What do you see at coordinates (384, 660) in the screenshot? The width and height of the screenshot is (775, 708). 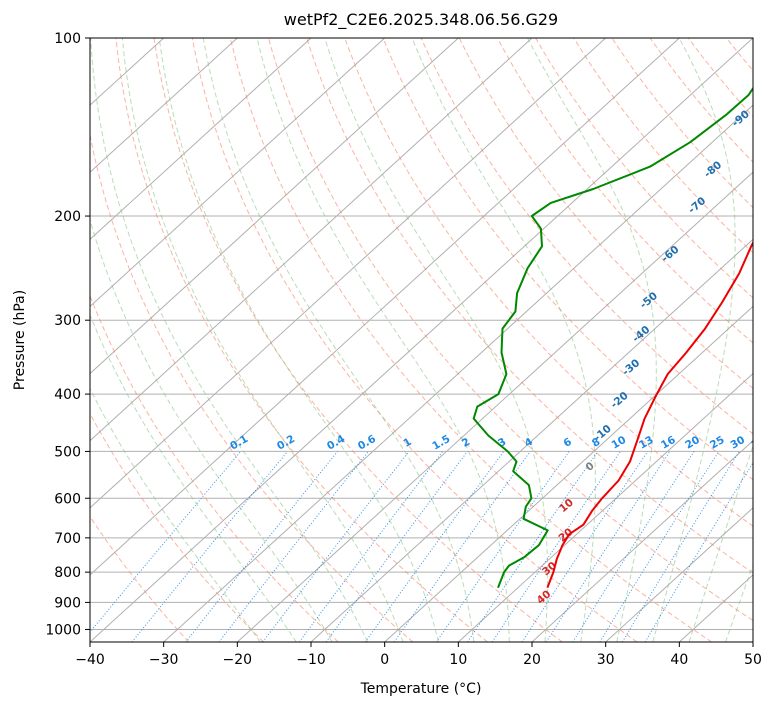 I see `x-tick-label: 0` at bounding box center [384, 660].